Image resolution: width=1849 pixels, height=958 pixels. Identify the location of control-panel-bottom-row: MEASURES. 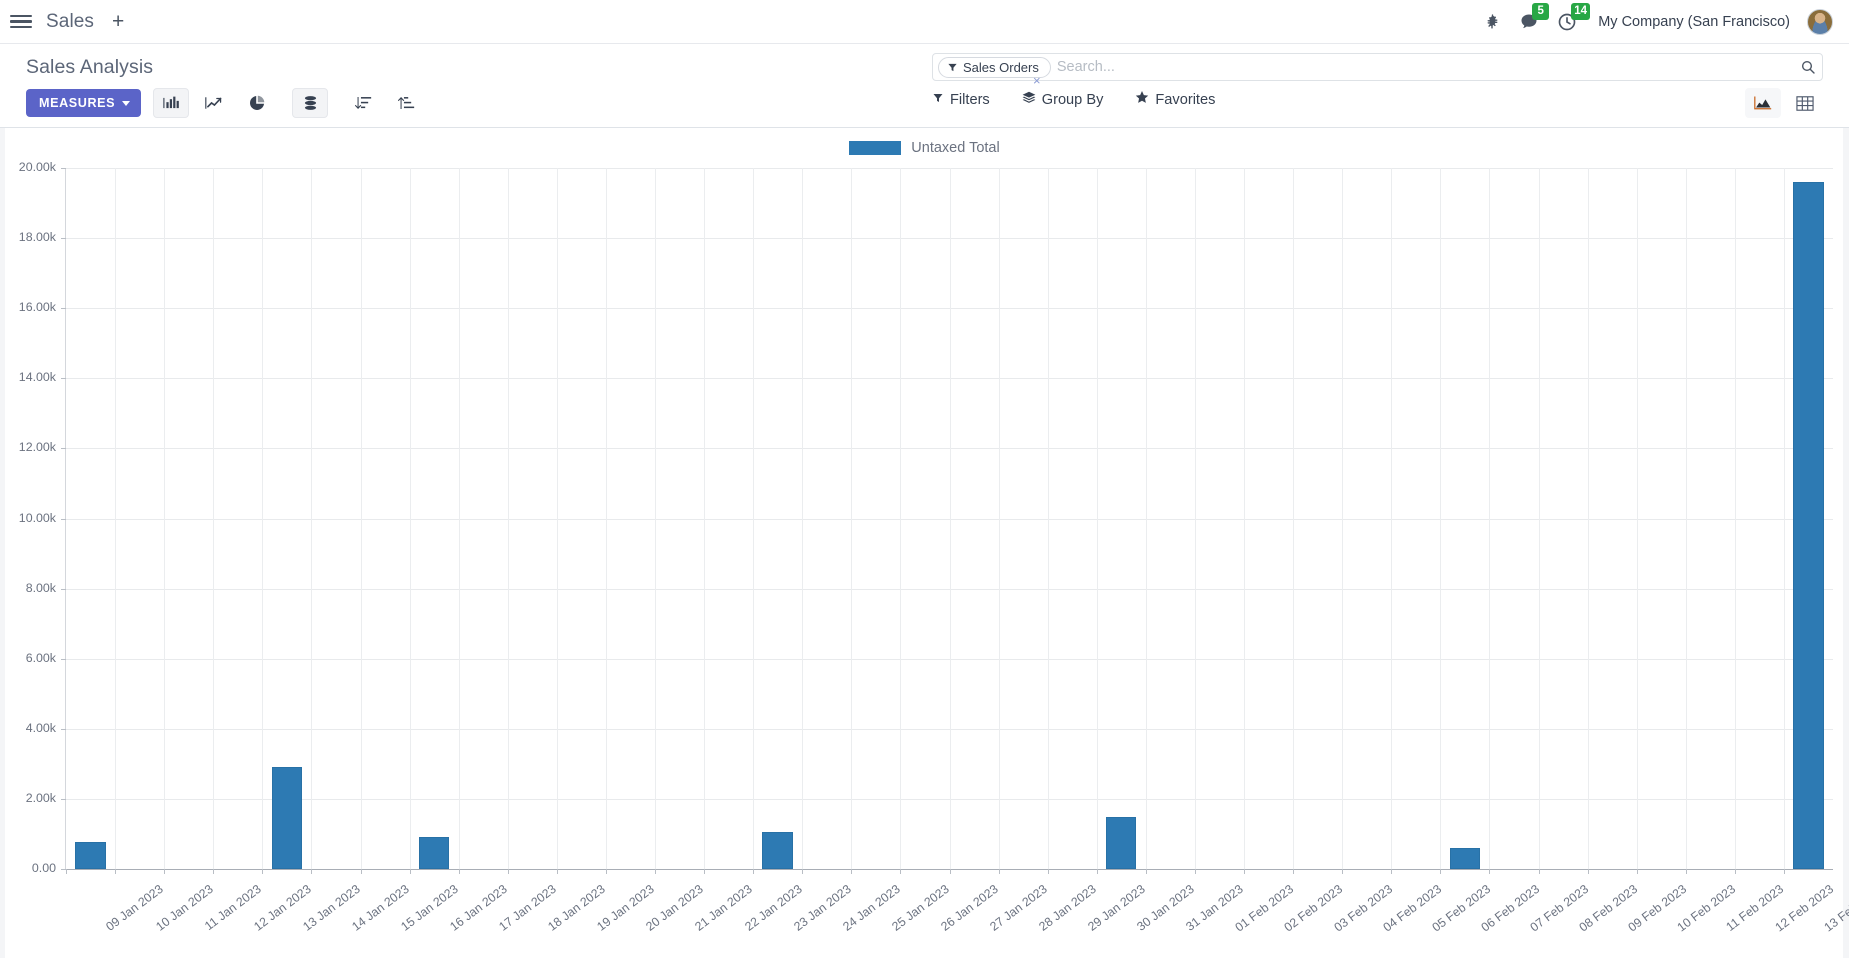
(924, 103).